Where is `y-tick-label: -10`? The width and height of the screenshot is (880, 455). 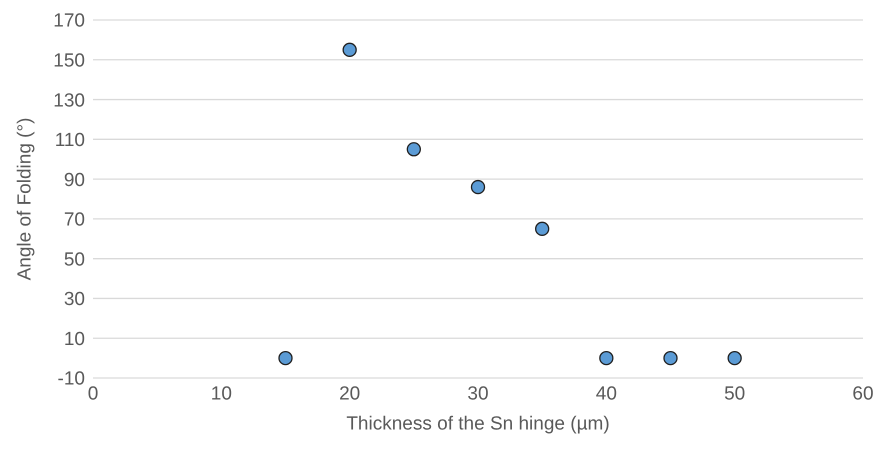 y-tick-label: -10 is located at coordinates (71, 379).